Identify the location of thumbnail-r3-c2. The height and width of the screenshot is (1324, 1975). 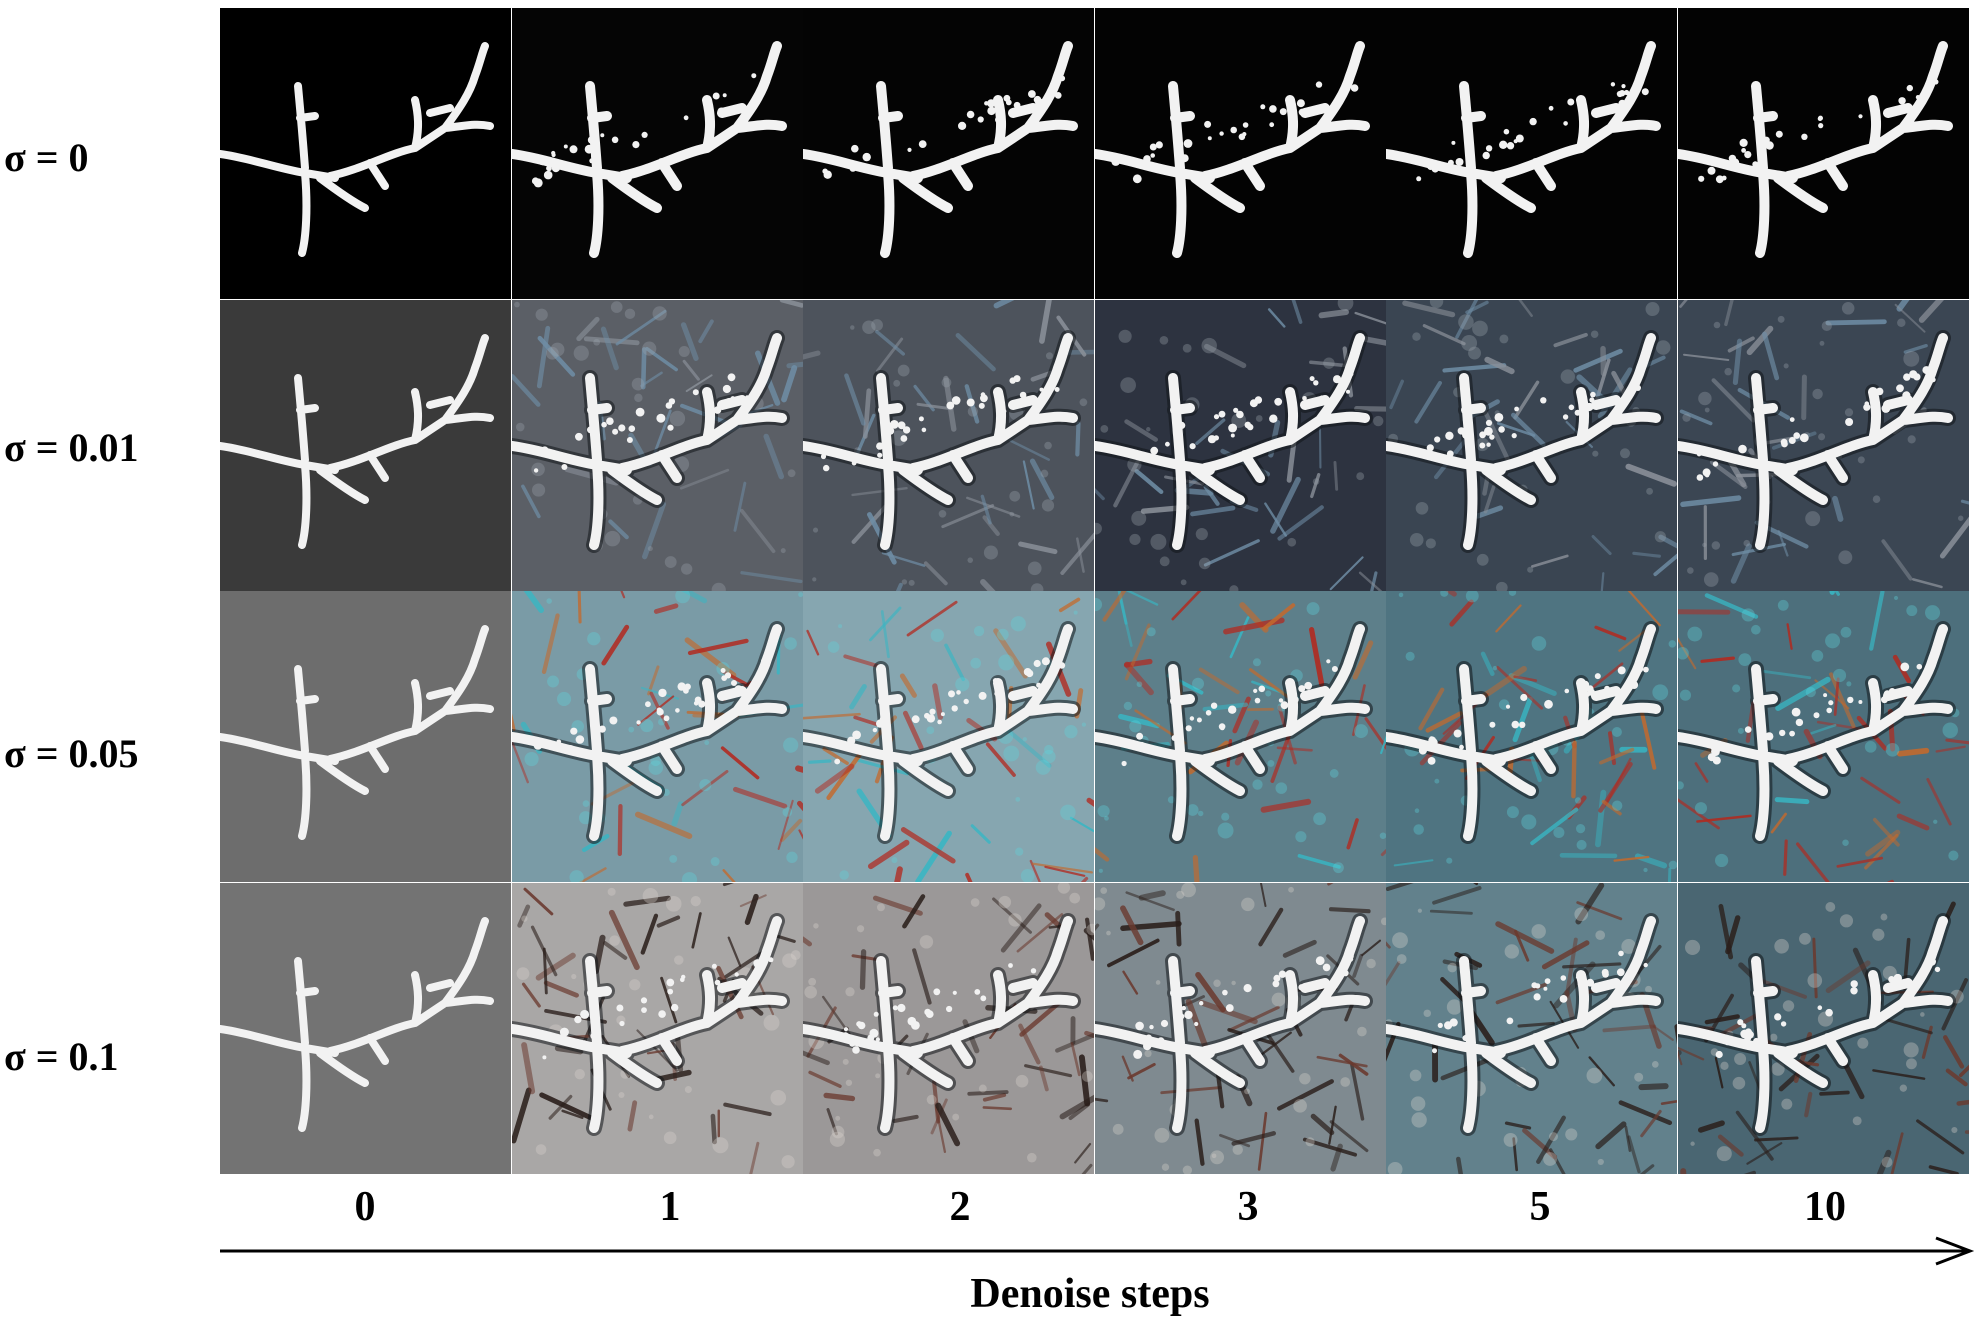
(948, 1028).